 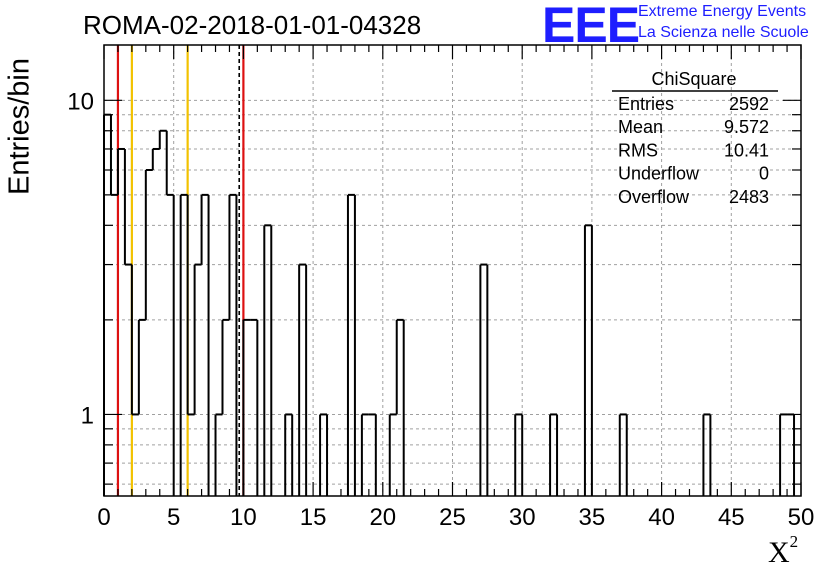 I want to click on eee-logo: EEE, so click(x=591, y=26).